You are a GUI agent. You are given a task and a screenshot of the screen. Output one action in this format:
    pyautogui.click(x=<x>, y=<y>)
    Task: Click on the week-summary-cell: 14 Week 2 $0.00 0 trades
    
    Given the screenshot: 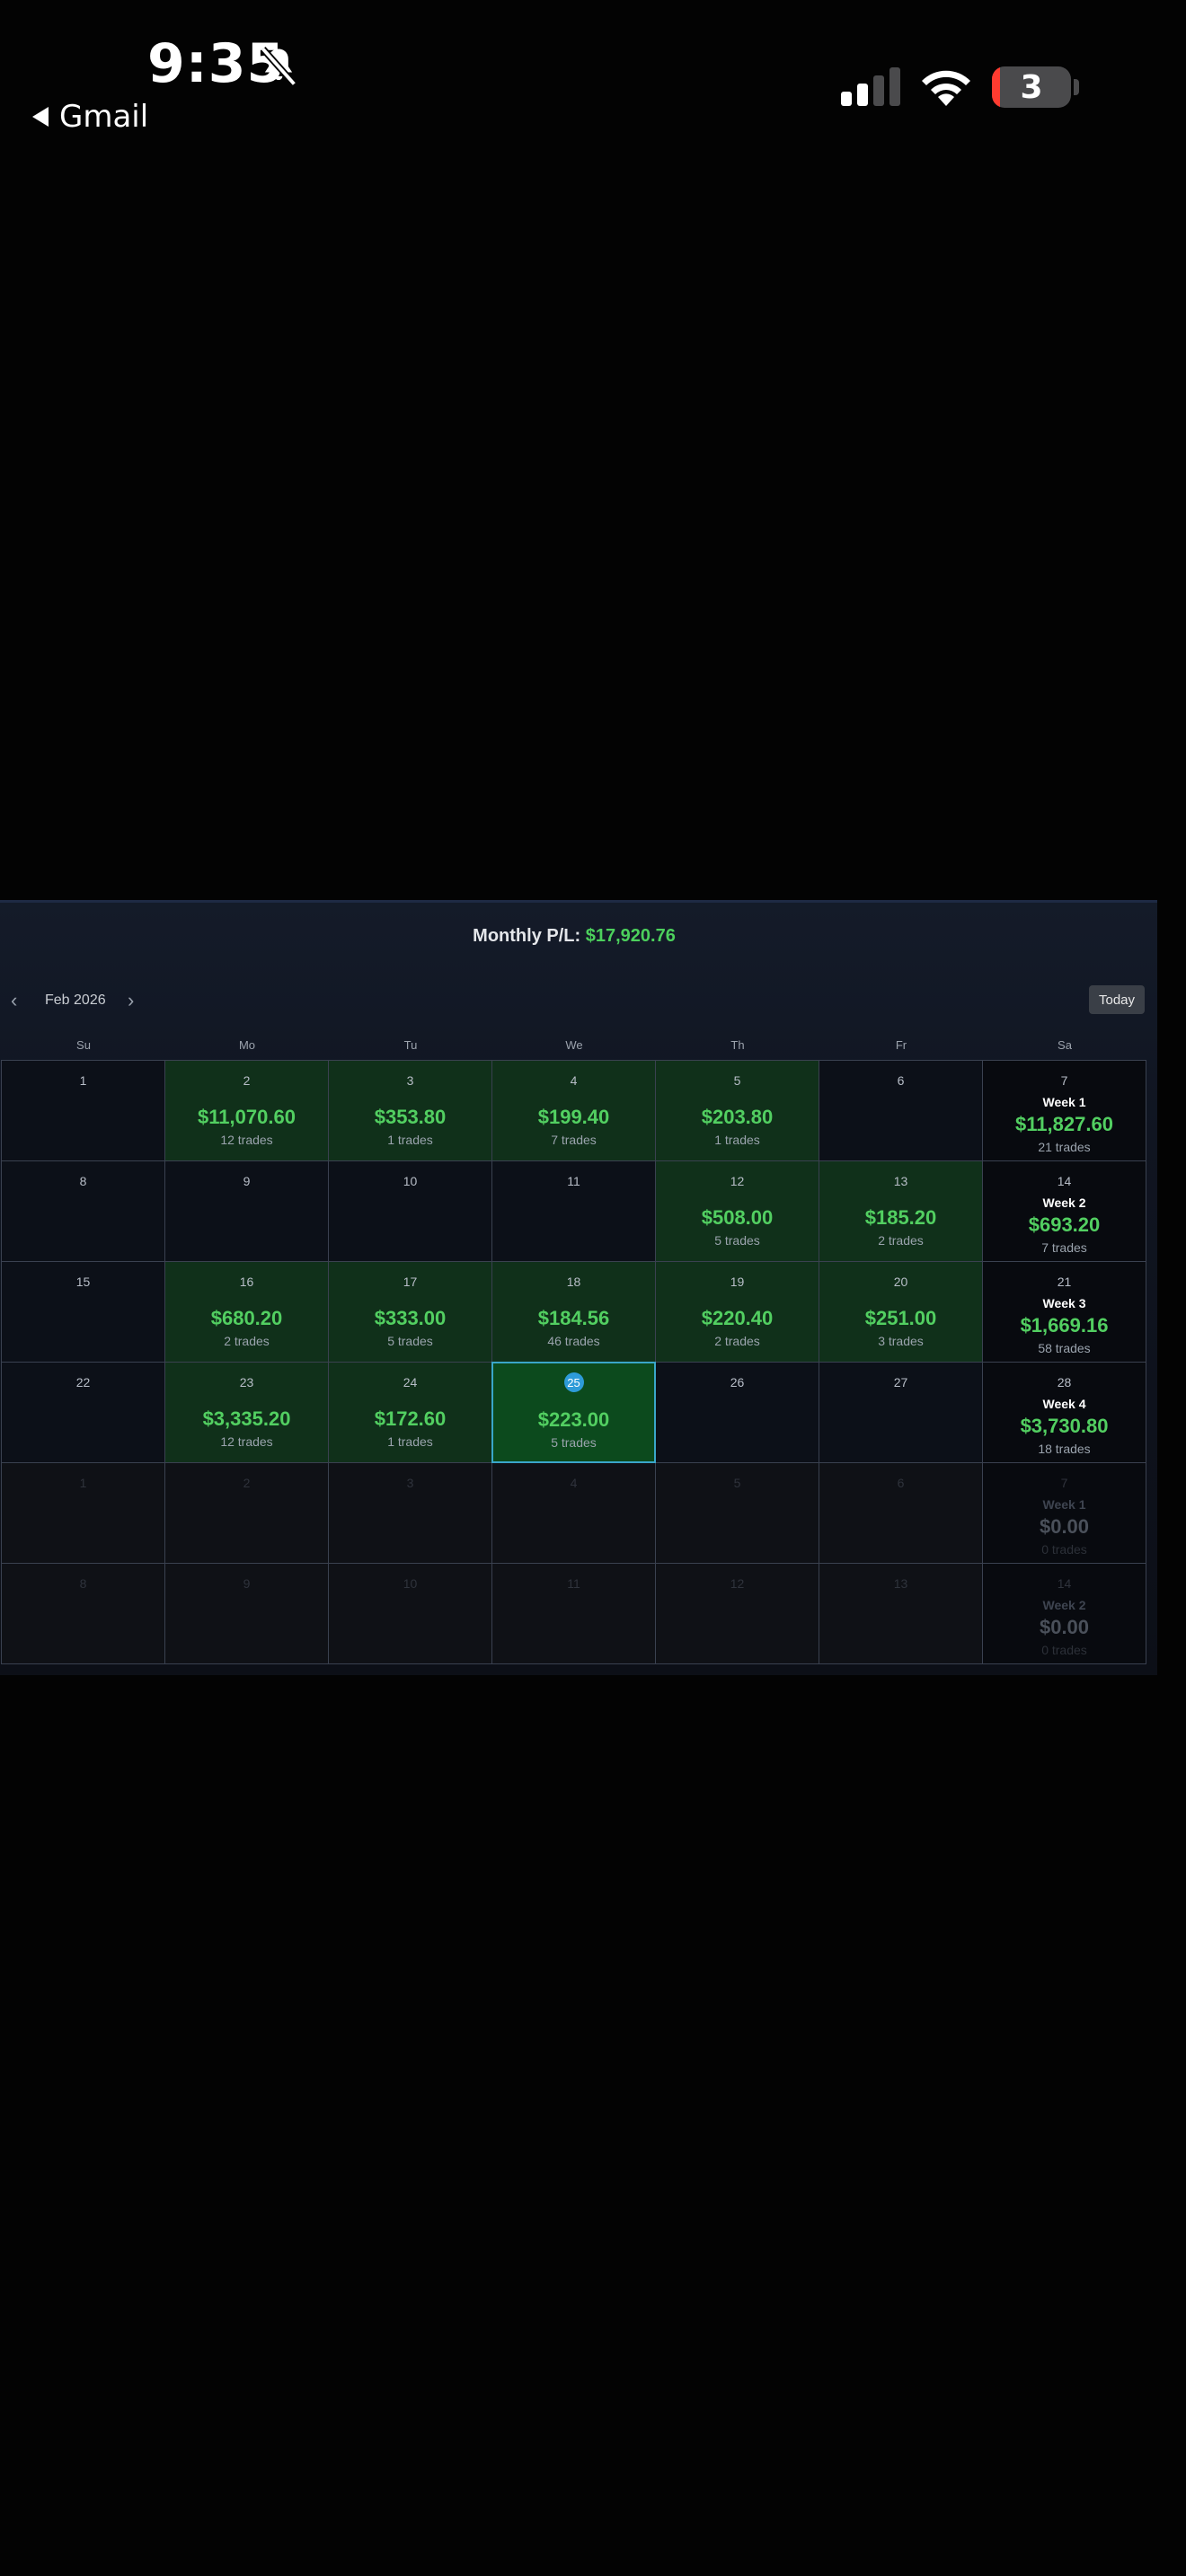 What is the action you would take?
    pyautogui.click(x=1064, y=1613)
    